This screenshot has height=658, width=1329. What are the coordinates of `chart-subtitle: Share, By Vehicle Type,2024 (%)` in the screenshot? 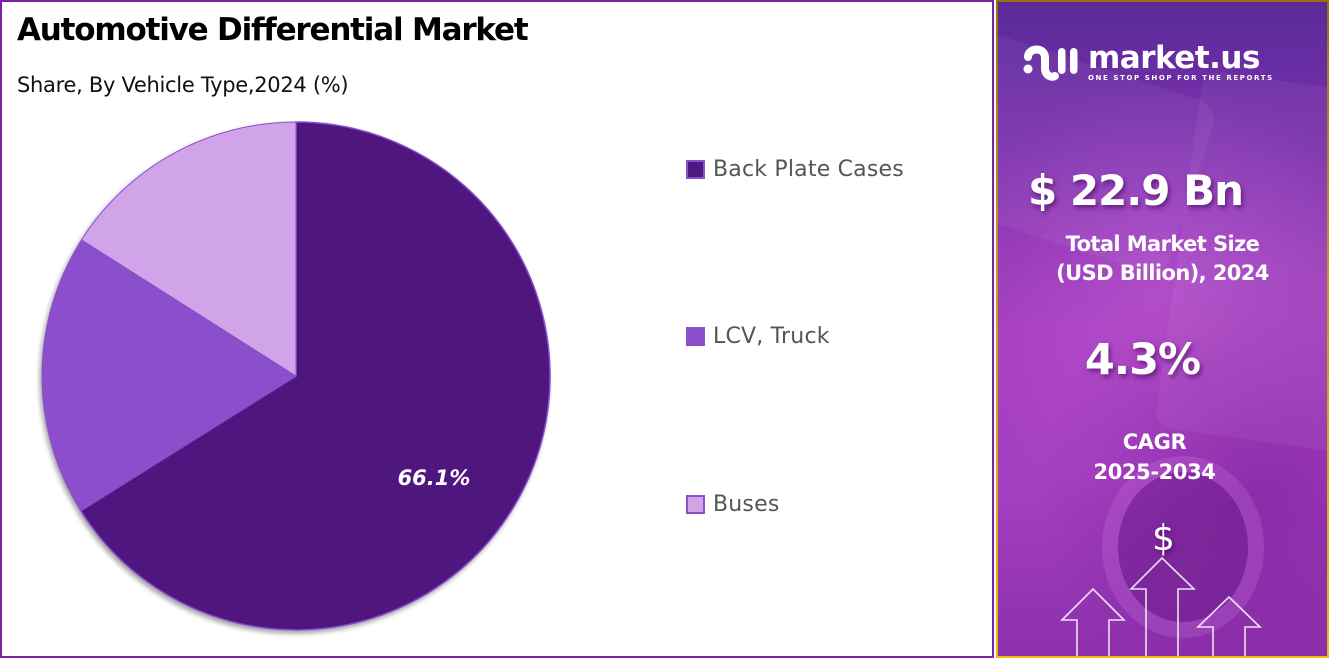 It's located at (183, 85).